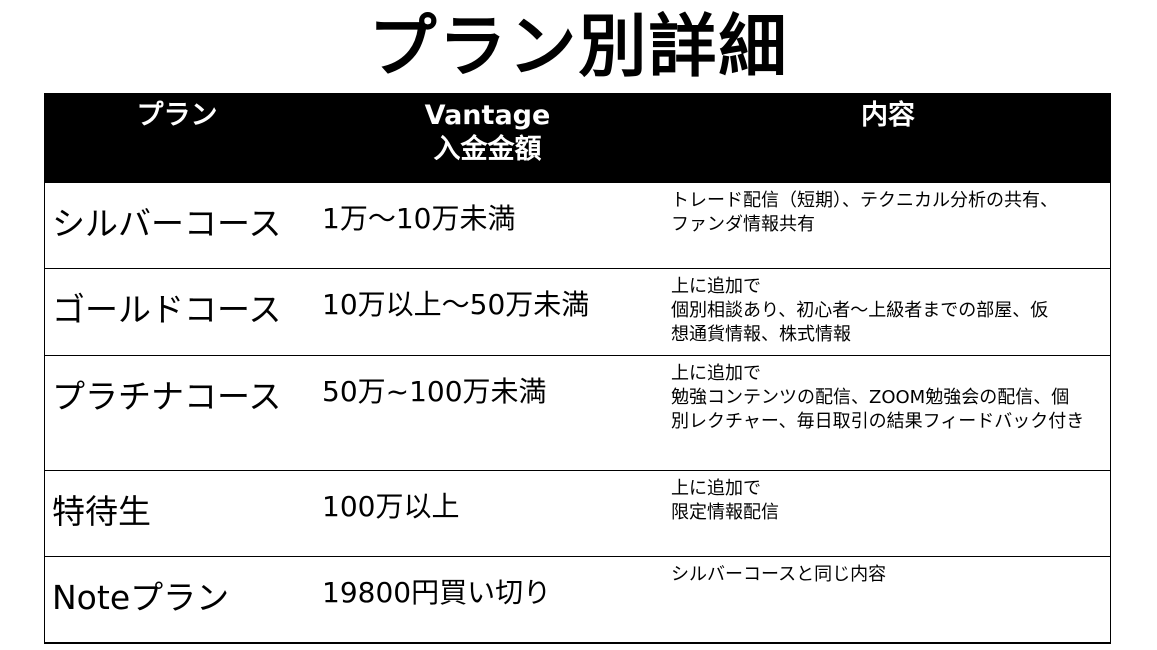 The height and width of the screenshot is (650, 1157). I want to click on header-amount: Vantage 入金金額, so click(487, 138).